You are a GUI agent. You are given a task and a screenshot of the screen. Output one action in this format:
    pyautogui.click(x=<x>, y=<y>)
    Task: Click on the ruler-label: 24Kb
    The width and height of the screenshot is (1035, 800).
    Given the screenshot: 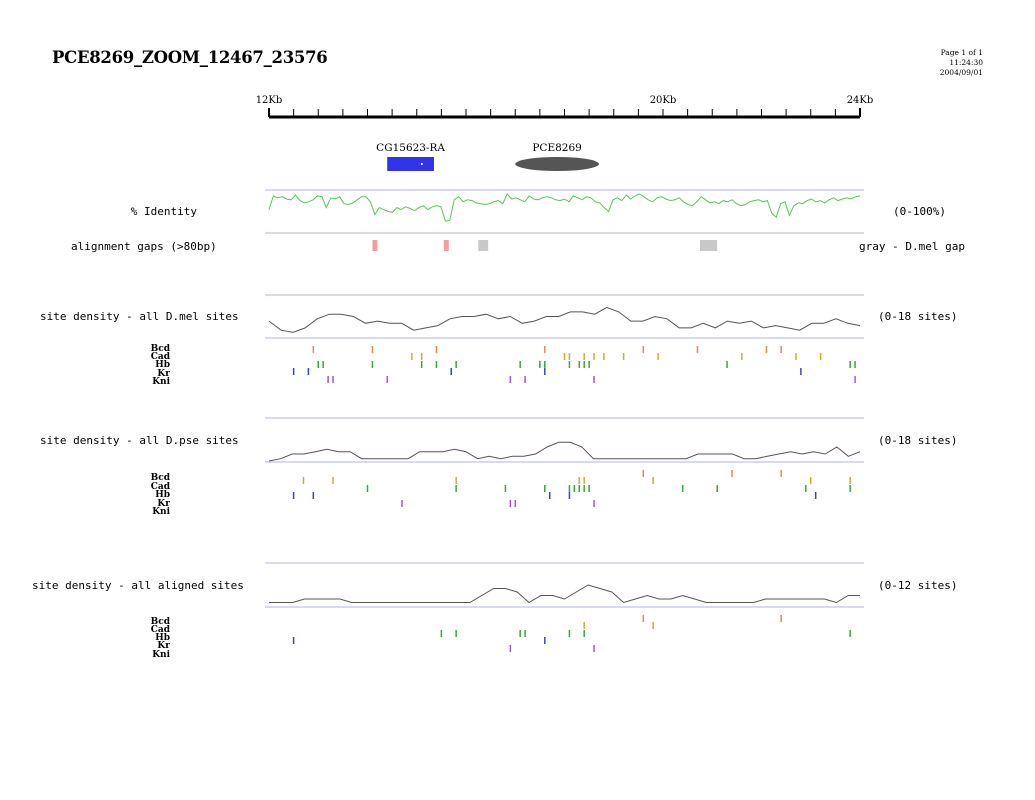 What is the action you would take?
    pyautogui.click(x=860, y=100)
    